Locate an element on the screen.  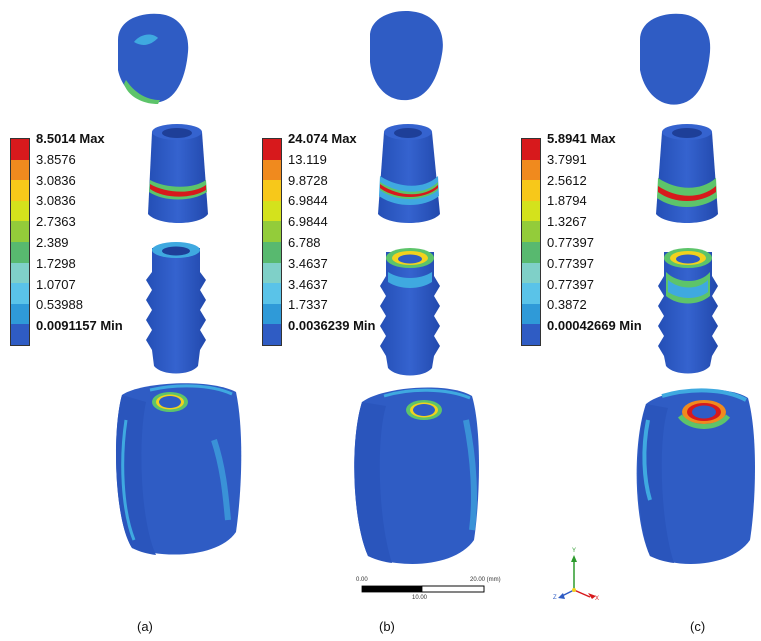
legend-value-label: 0.53988 is located at coordinates (59, 305).